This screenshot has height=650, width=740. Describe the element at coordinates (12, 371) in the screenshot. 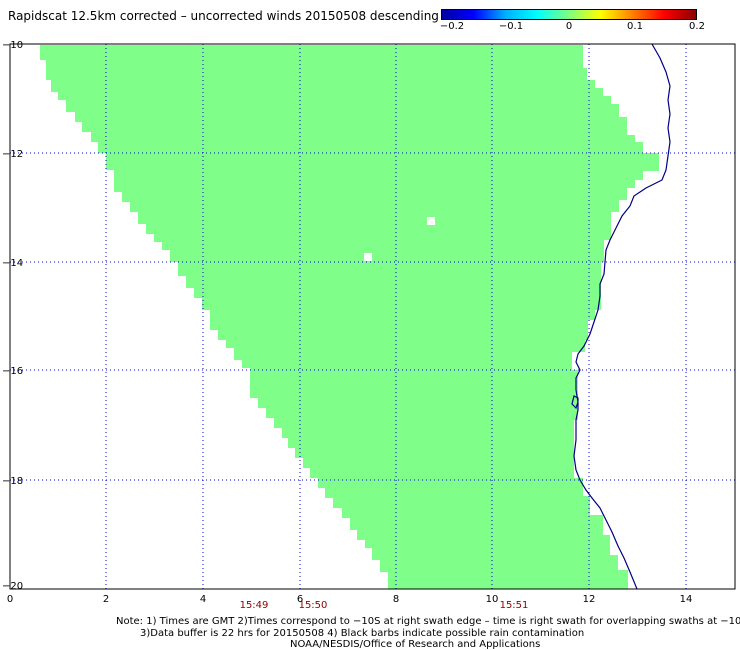

I see `y-tick-label: −16` at that location.